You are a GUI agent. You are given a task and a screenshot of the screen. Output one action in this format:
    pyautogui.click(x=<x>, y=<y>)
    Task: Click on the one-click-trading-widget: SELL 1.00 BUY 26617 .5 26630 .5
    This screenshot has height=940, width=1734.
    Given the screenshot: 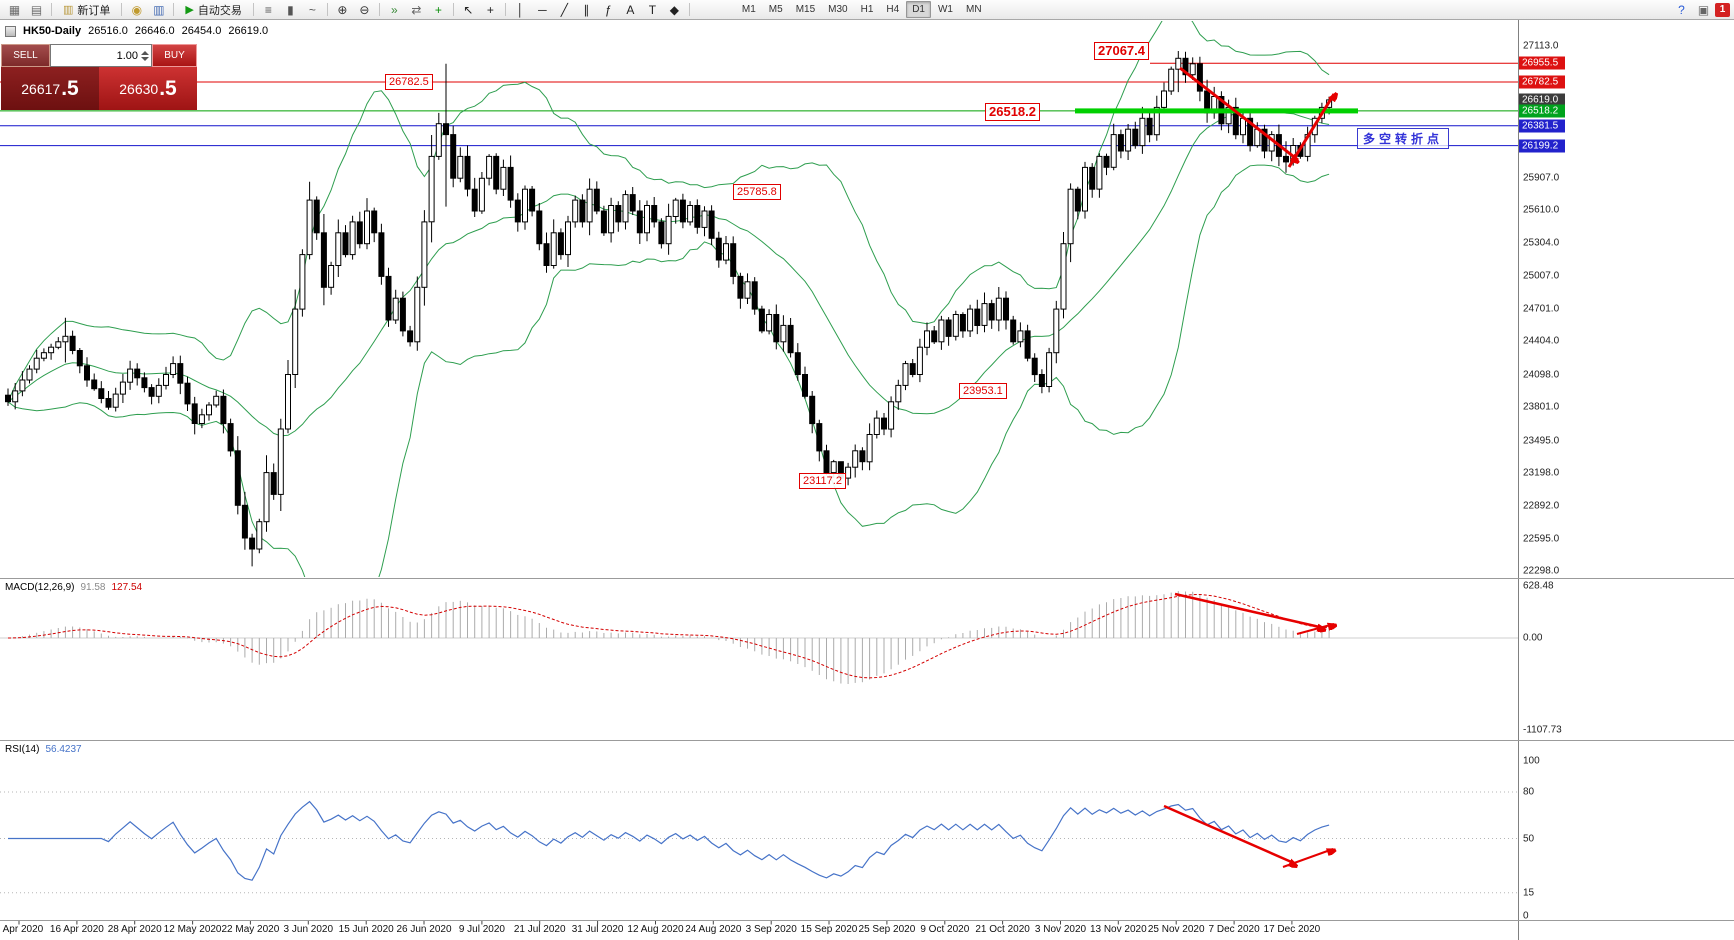 What is the action you would take?
    pyautogui.click(x=99, y=77)
    